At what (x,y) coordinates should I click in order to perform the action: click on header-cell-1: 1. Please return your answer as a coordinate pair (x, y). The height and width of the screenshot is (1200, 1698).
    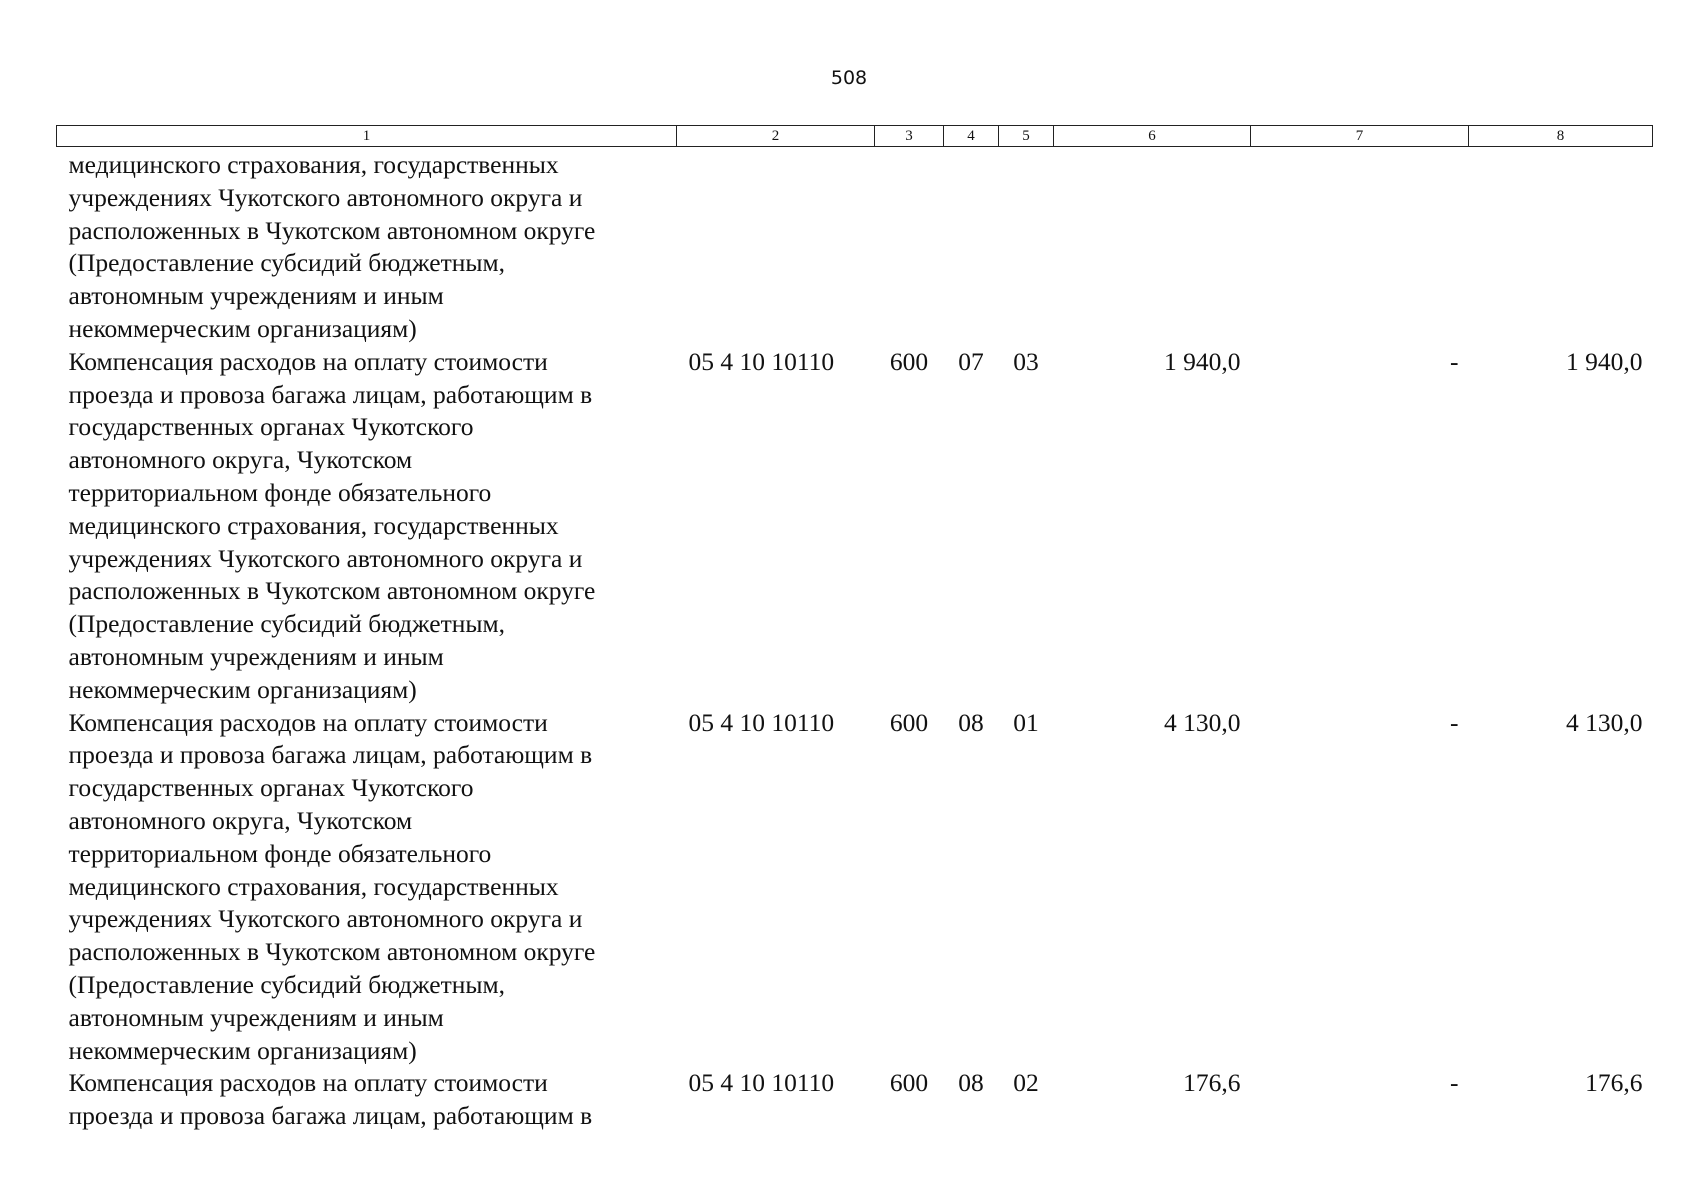
    Looking at the image, I should click on (366, 136).